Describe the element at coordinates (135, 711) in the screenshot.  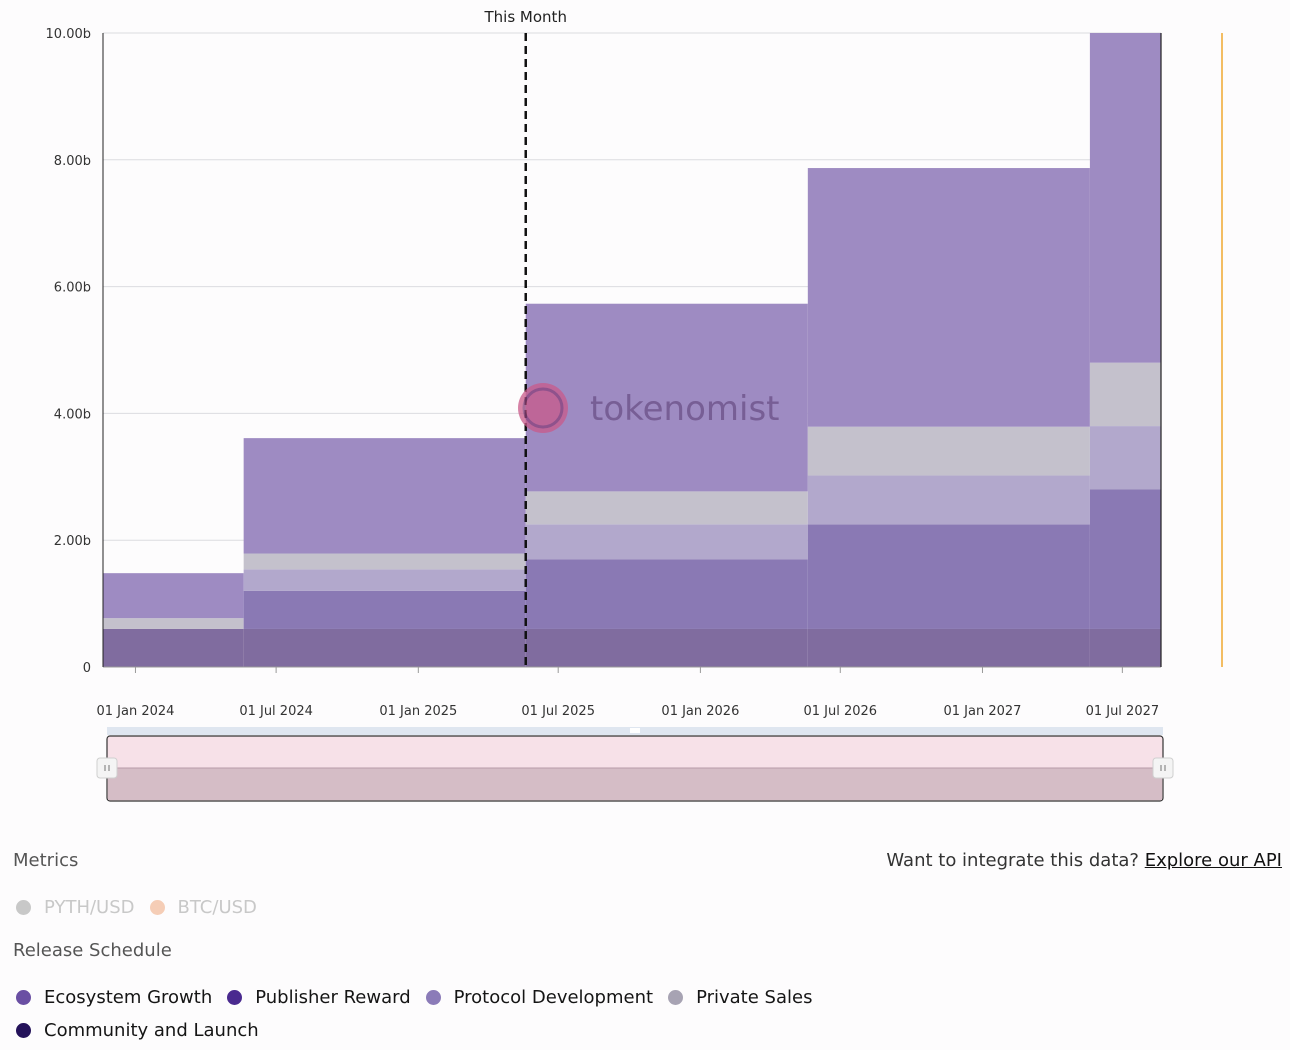
I see `x-tick-label: 01 Jan 2024` at that location.